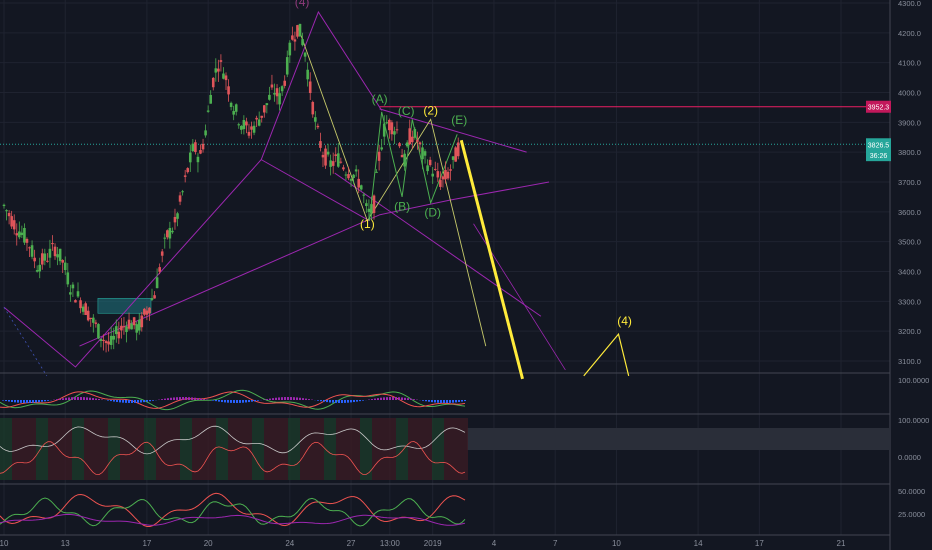 The image size is (932, 550). What do you see at coordinates (453, 130) in the screenshot?
I see `trendline-upper` at bounding box center [453, 130].